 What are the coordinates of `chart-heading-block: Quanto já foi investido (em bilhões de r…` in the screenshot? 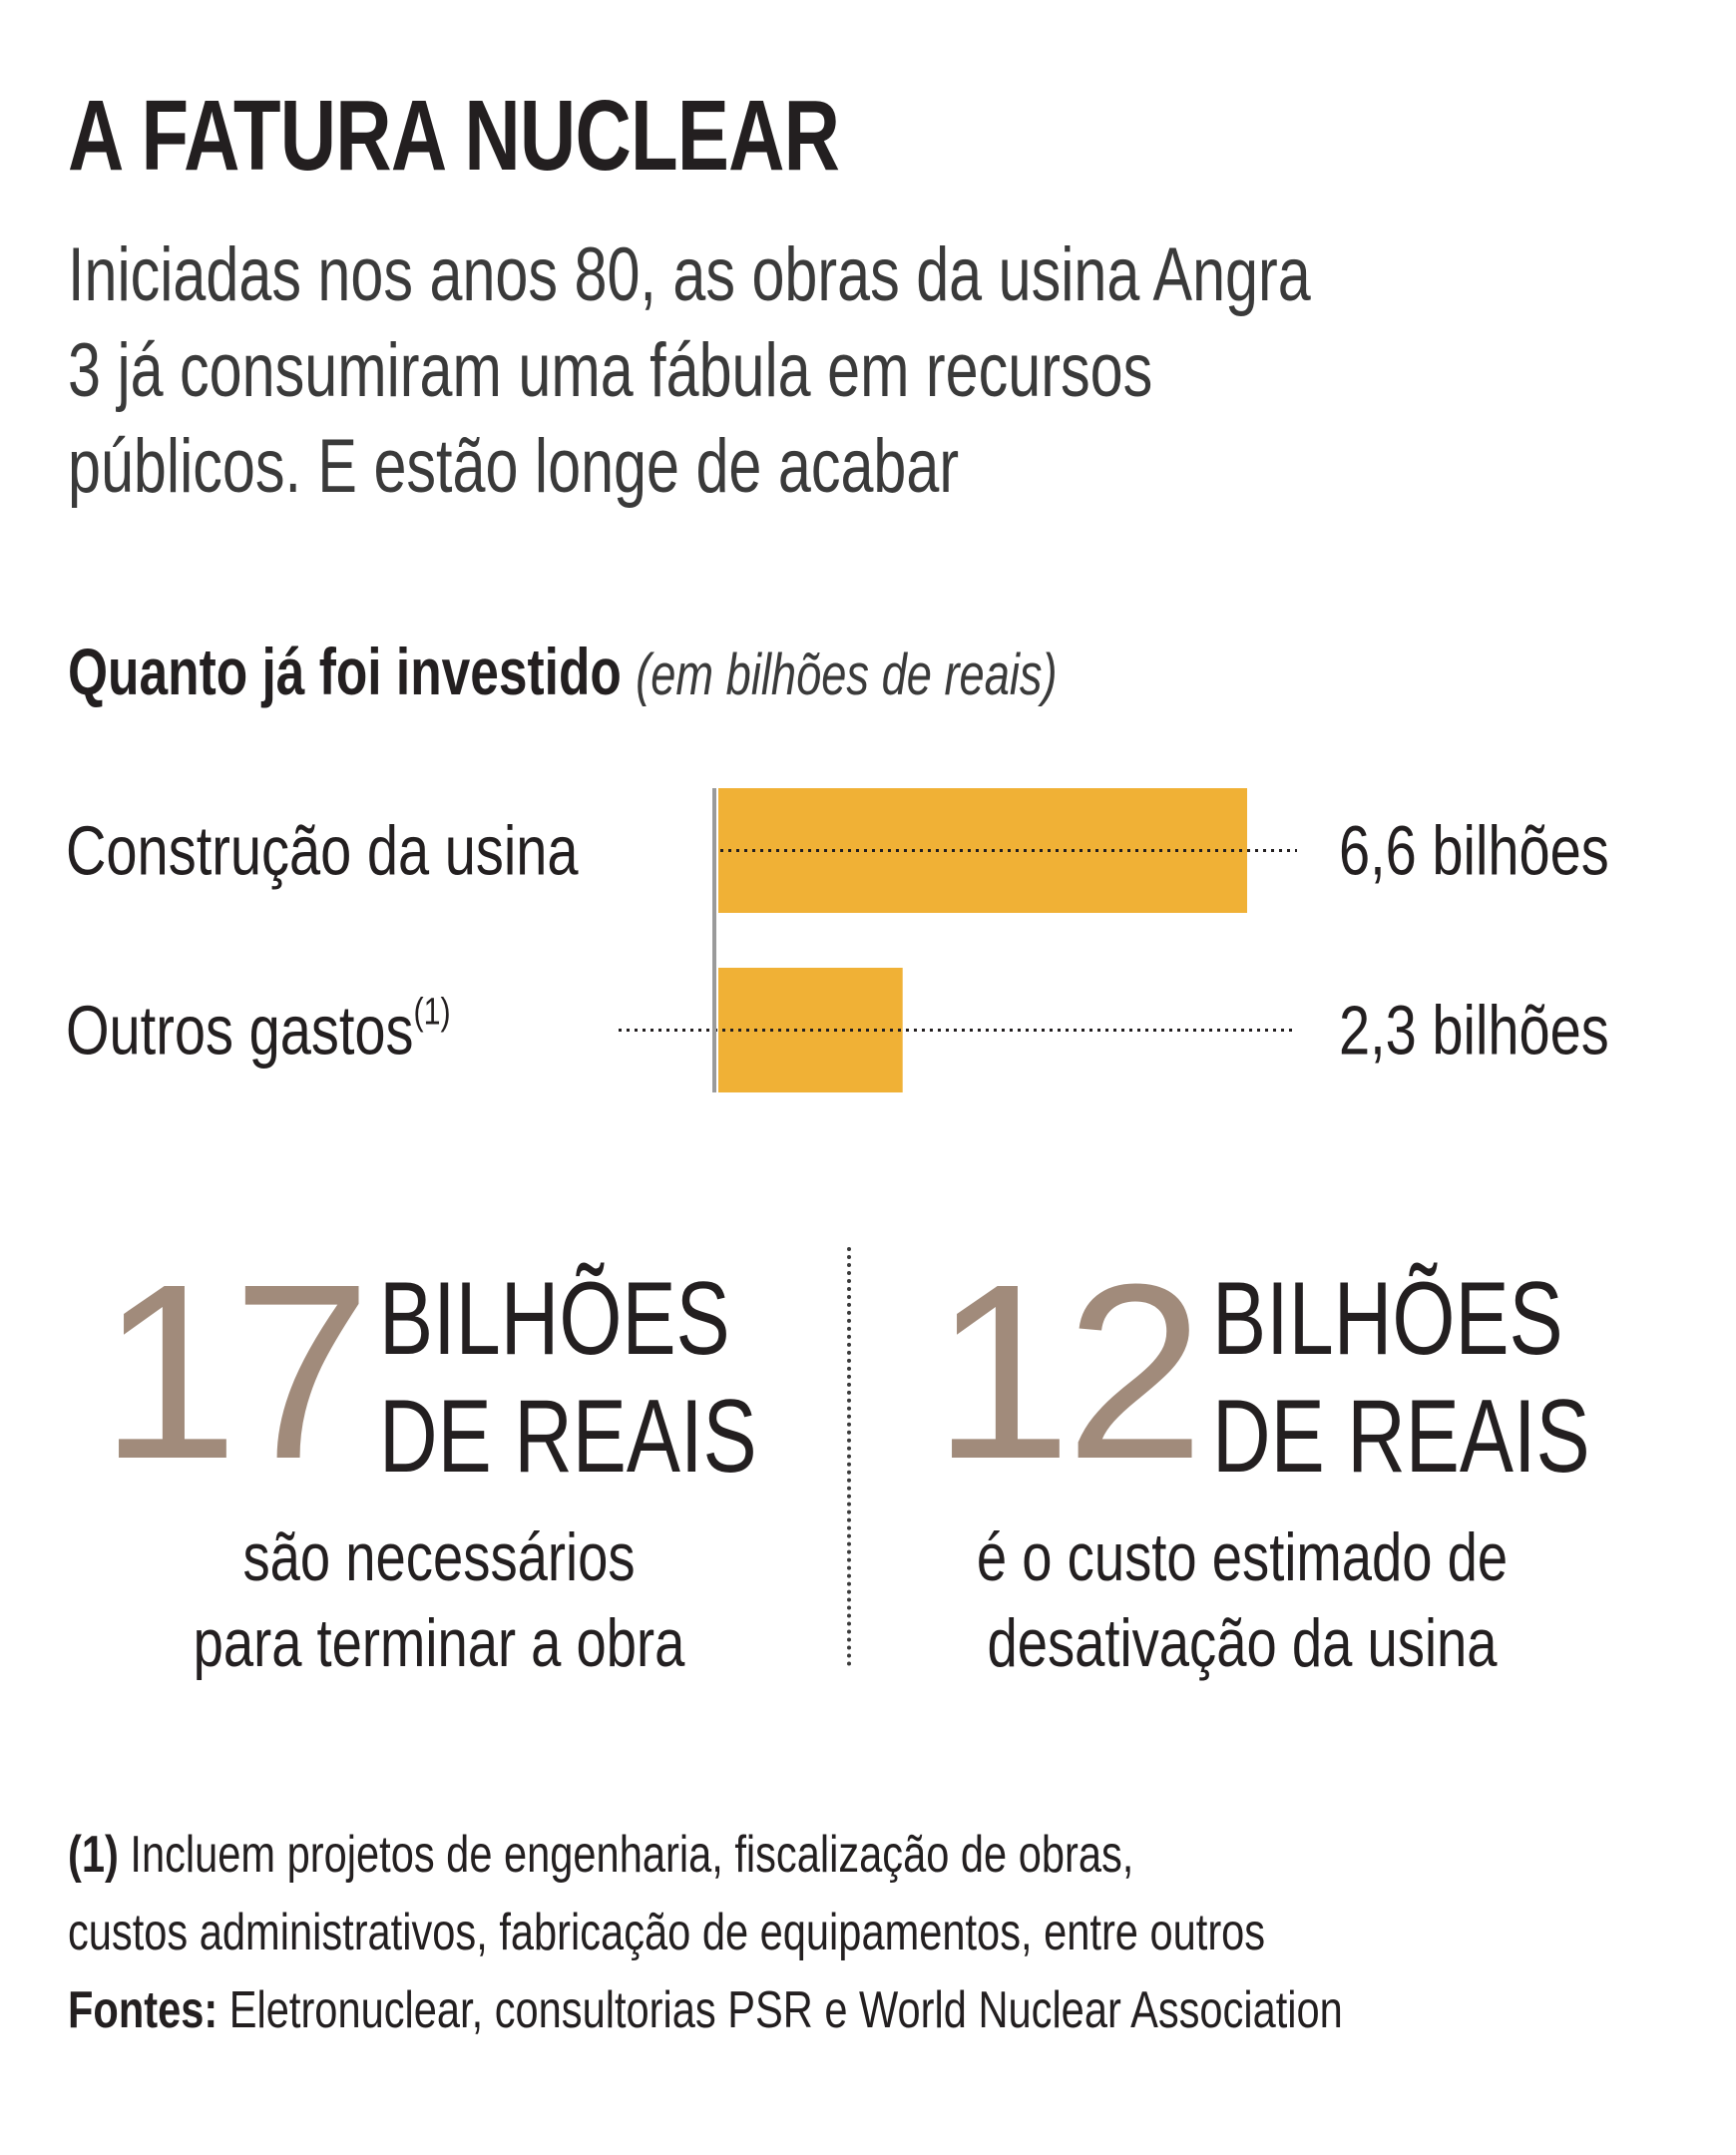 It's located at (563, 671).